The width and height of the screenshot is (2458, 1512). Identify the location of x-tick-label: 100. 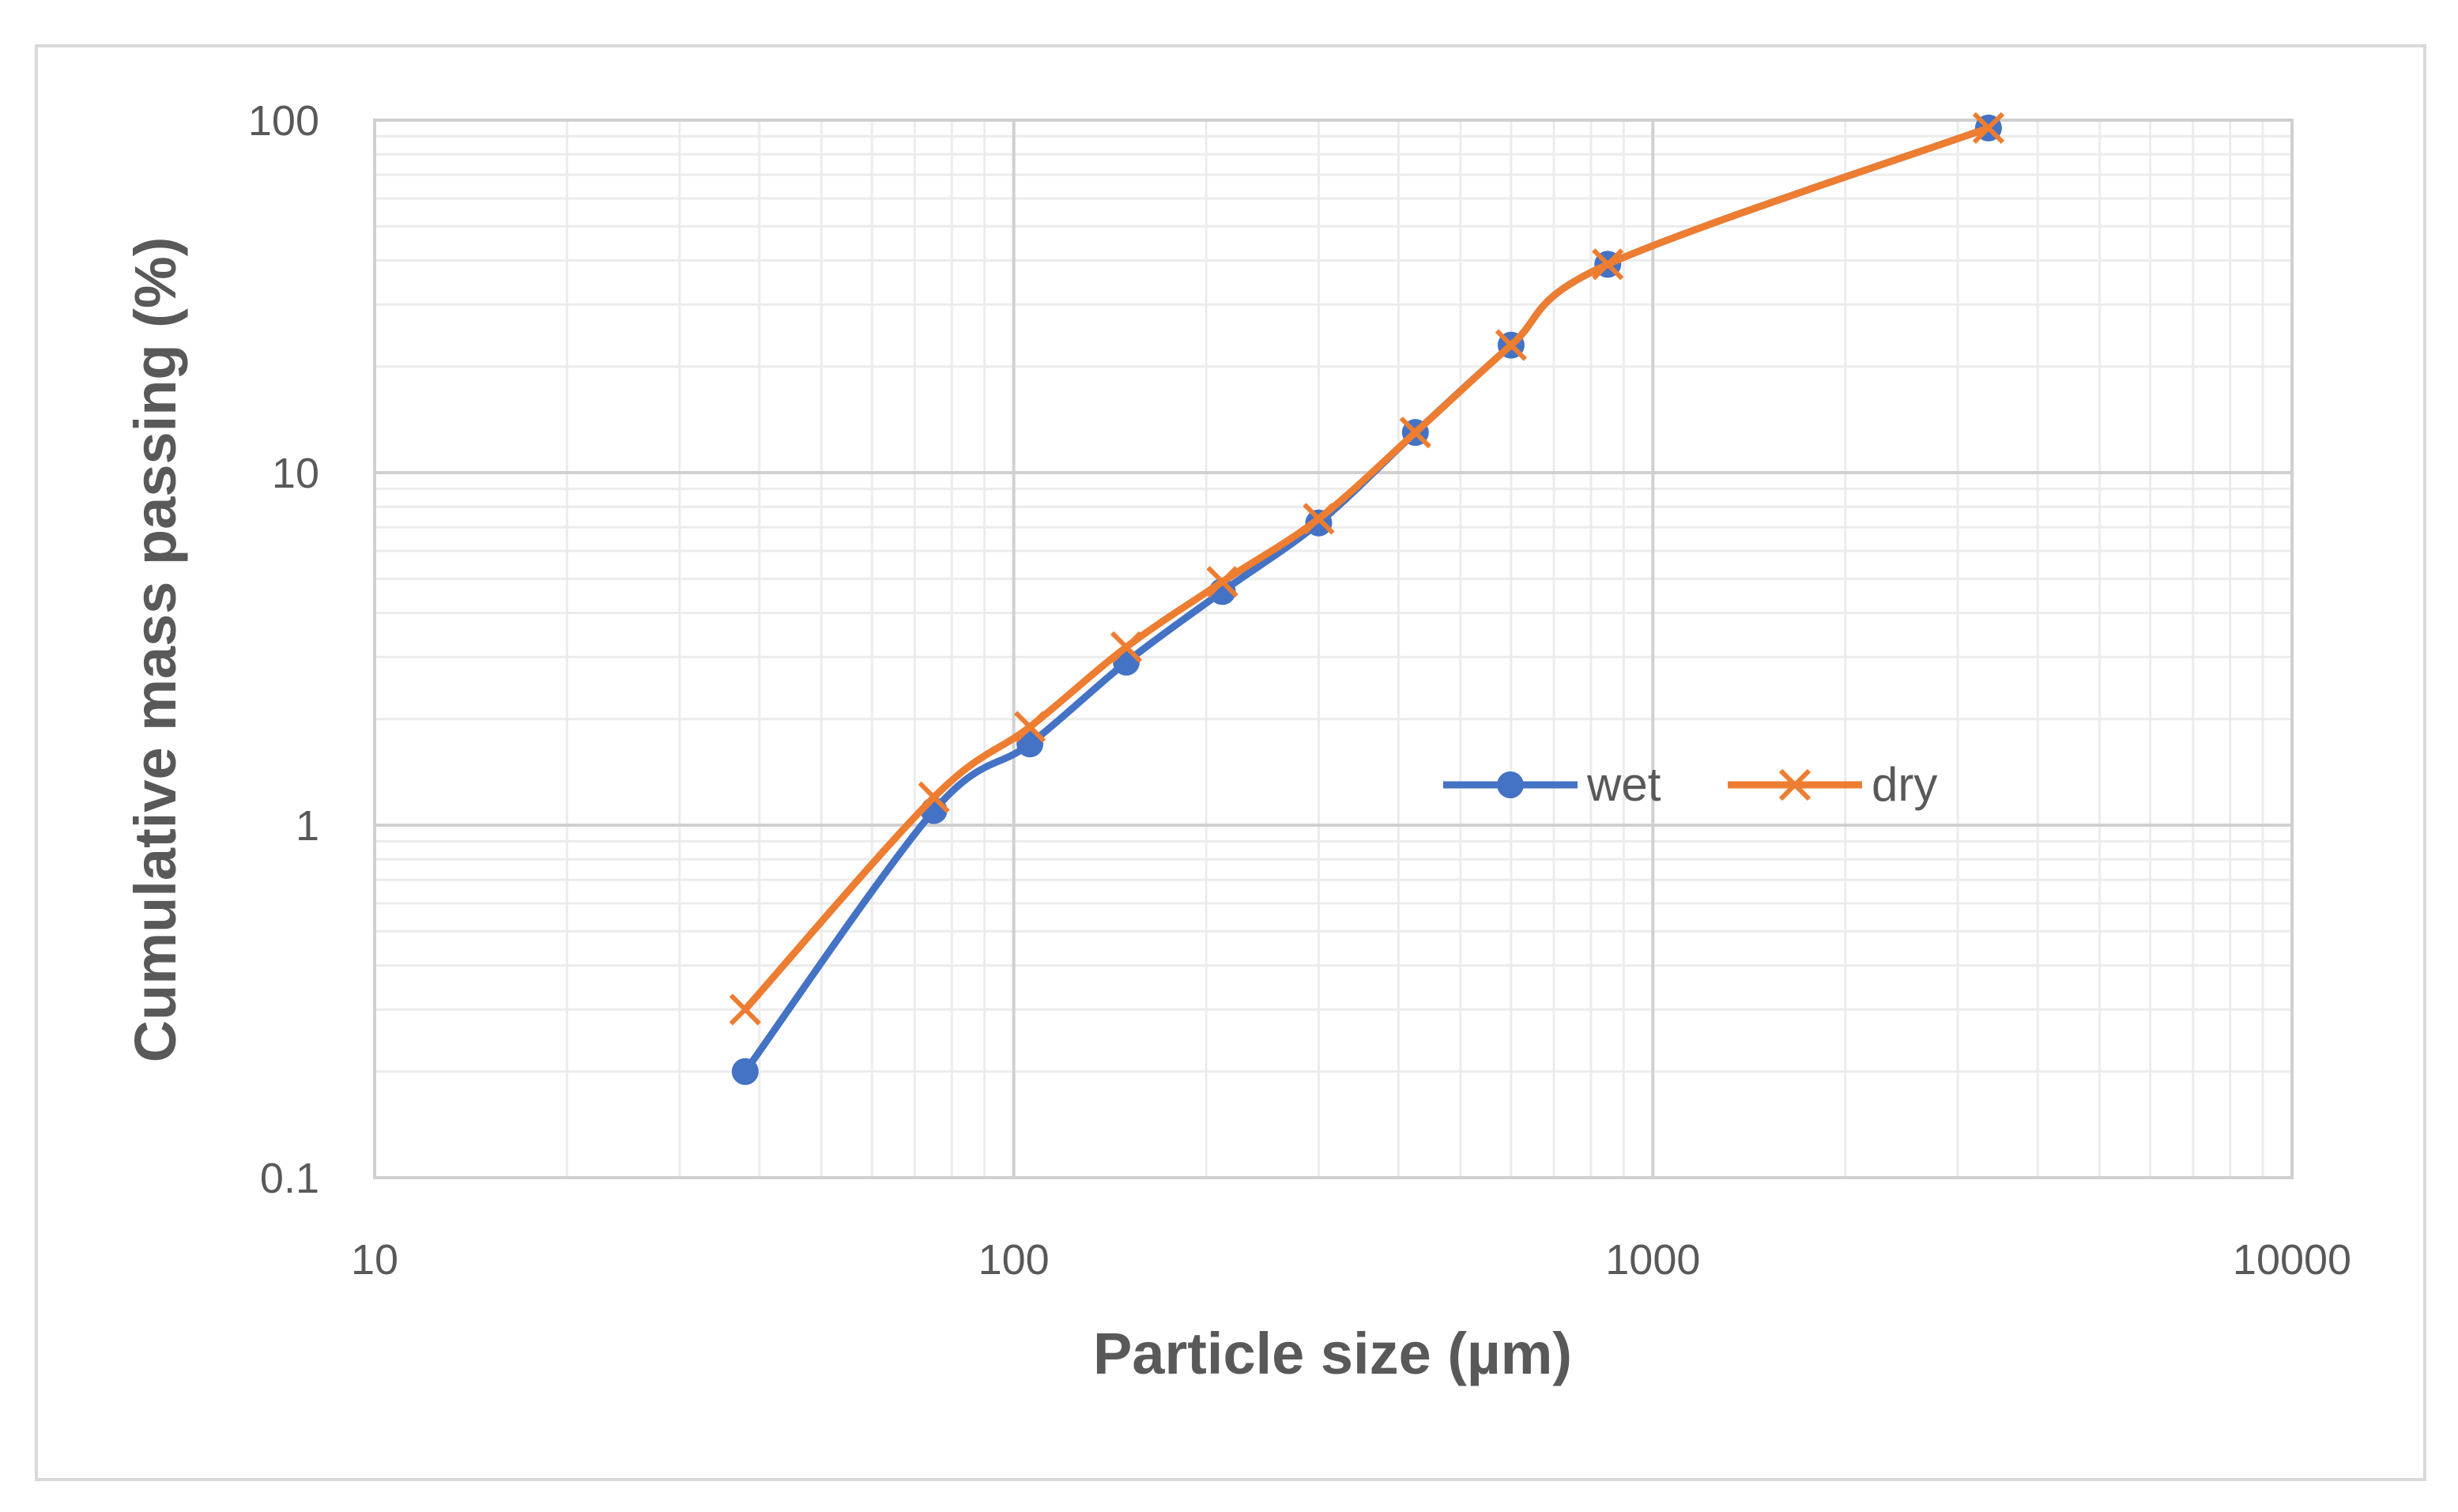
(1014, 1260).